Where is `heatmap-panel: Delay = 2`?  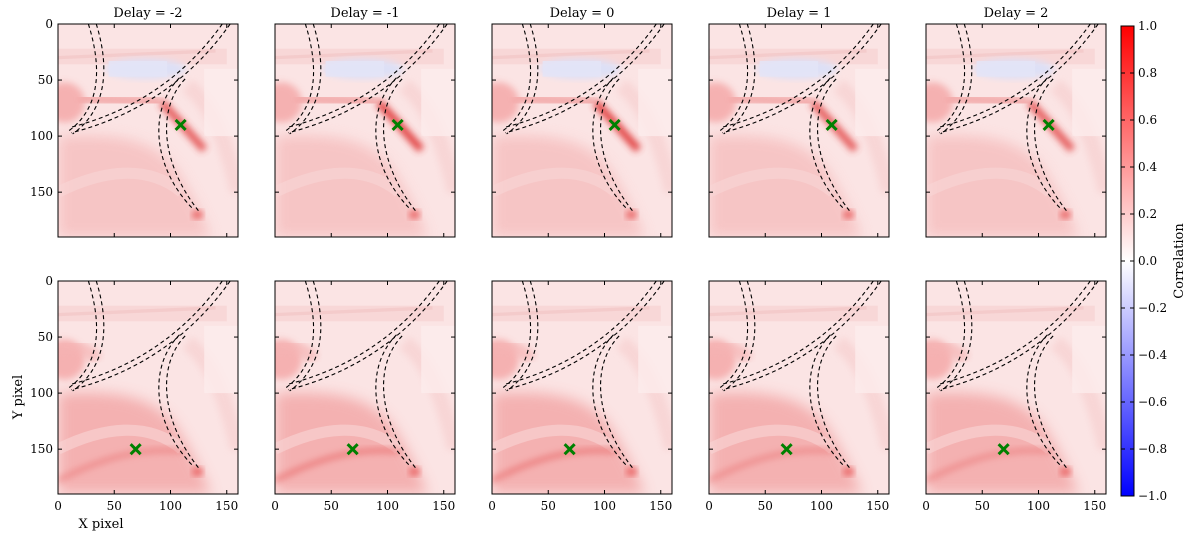 heatmap-panel: Delay = 2 is located at coordinates (1016, 122).